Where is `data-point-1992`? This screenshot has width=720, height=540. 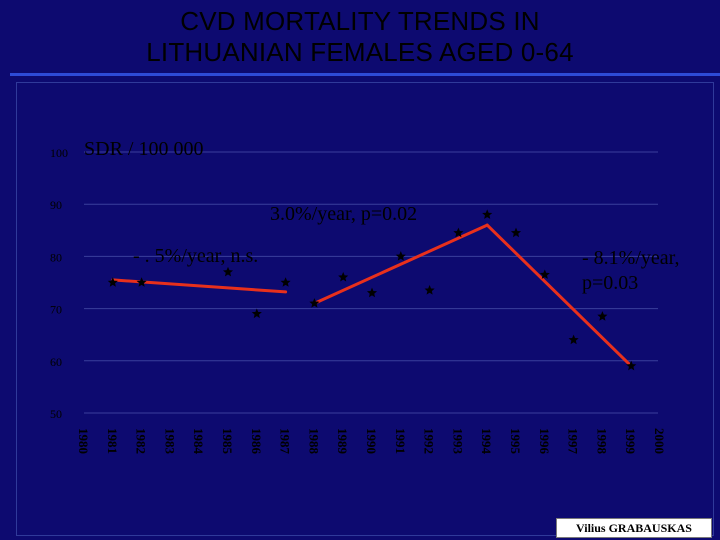 data-point-1992 is located at coordinates (429, 290).